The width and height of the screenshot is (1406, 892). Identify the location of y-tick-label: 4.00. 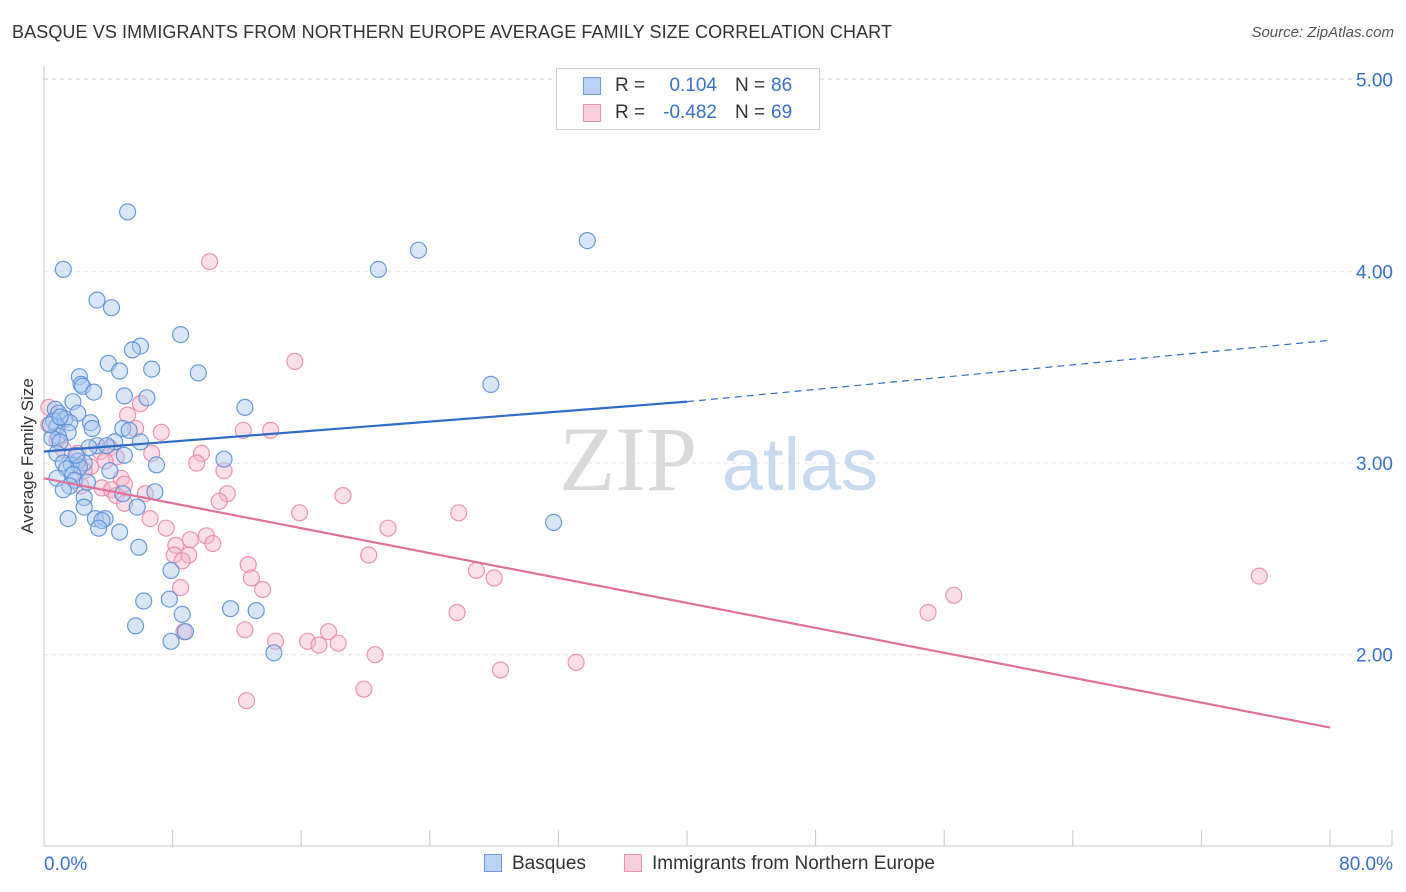
(1374, 272).